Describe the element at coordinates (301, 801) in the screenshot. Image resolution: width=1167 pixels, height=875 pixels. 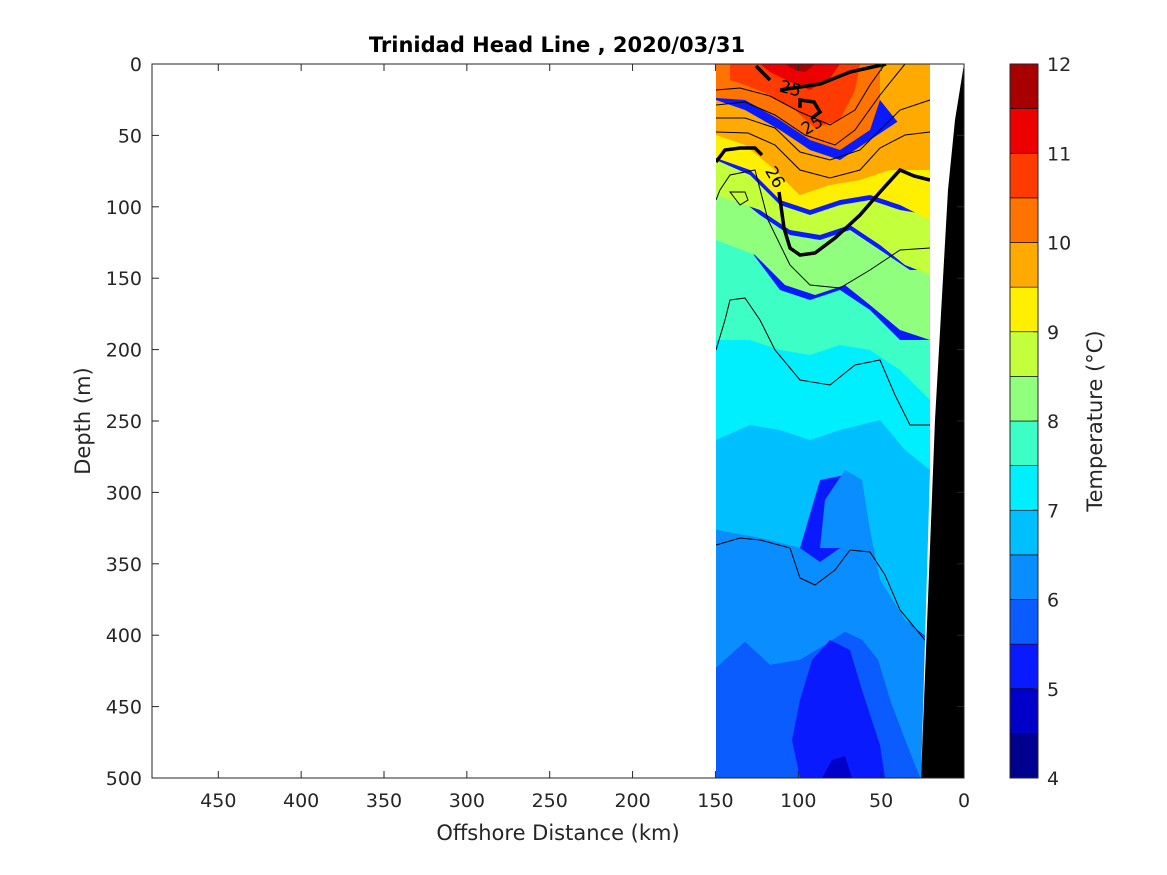
I see `x-tick-label: 400` at that location.